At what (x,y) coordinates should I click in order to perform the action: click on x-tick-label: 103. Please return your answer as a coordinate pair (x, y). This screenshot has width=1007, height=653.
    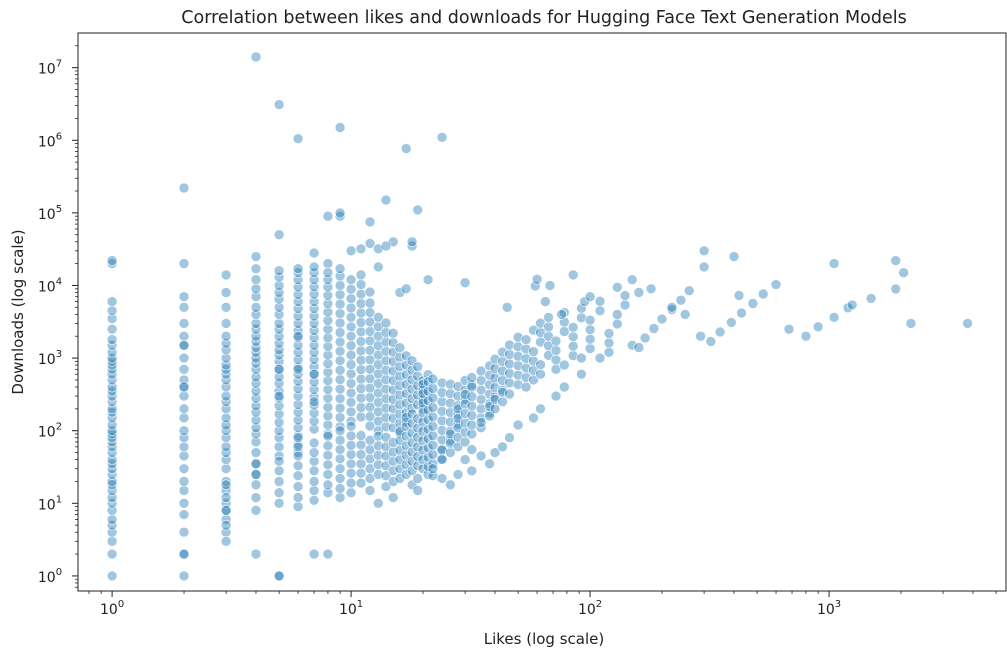
    Looking at the image, I should click on (829, 608).